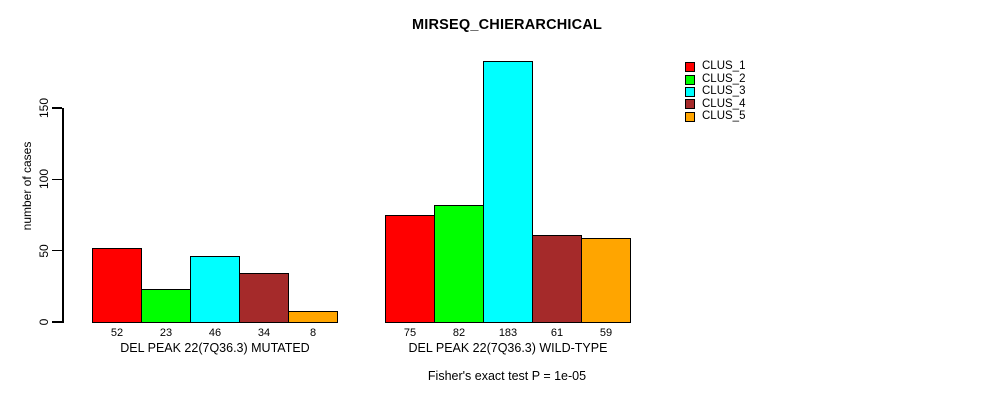  I want to click on legend-label: CLUS_5, so click(724, 116).